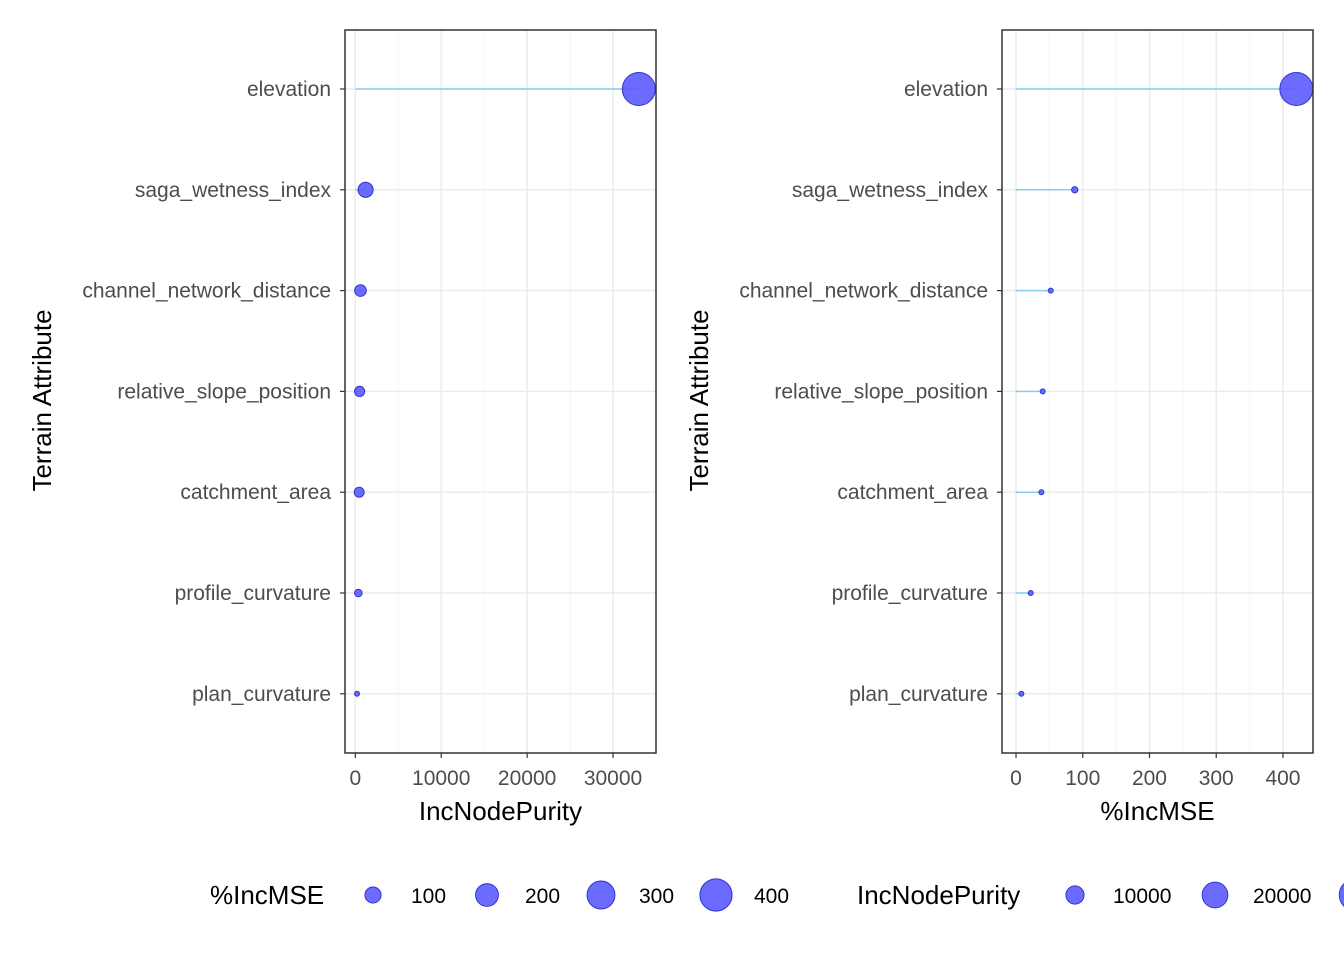  What do you see at coordinates (1216, 778) in the screenshot?
I see `x-tick-label: 300` at bounding box center [1216, 778].